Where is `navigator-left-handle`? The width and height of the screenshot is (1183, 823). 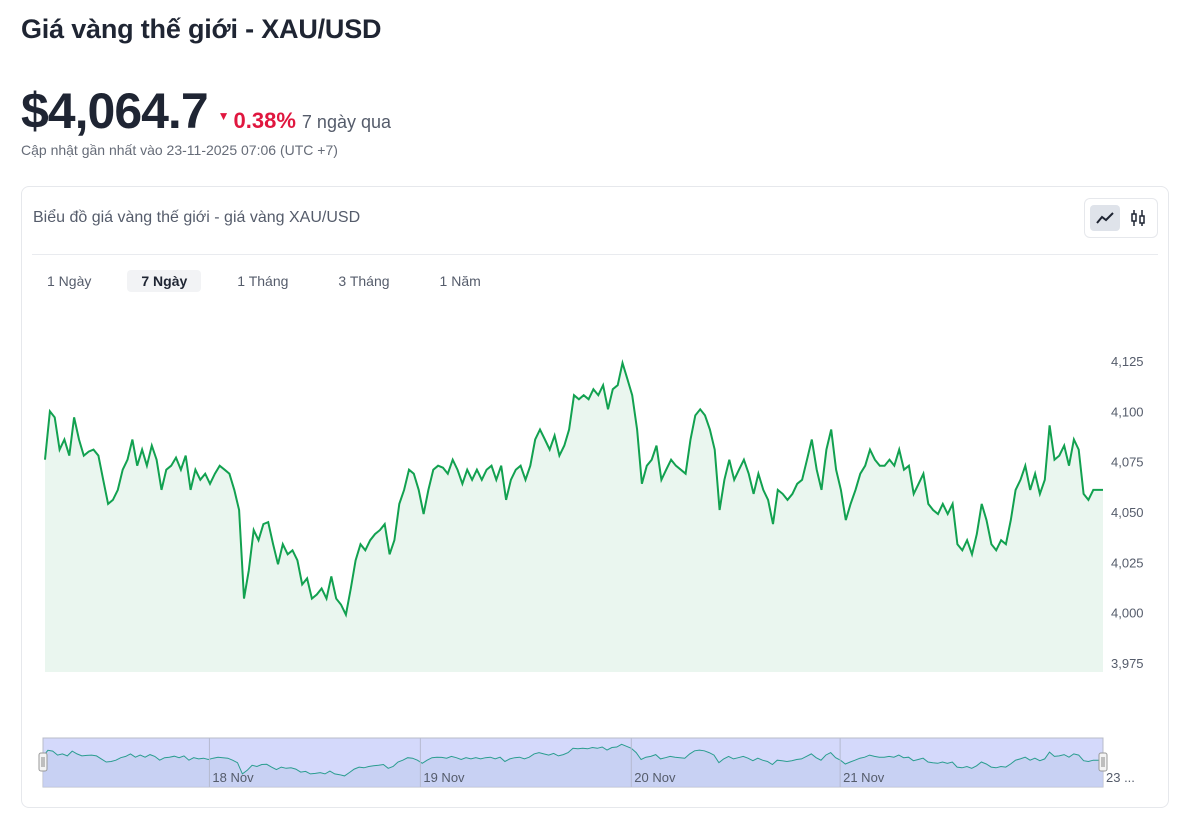 navigator-left-handle is located at coordinates (43, 762).